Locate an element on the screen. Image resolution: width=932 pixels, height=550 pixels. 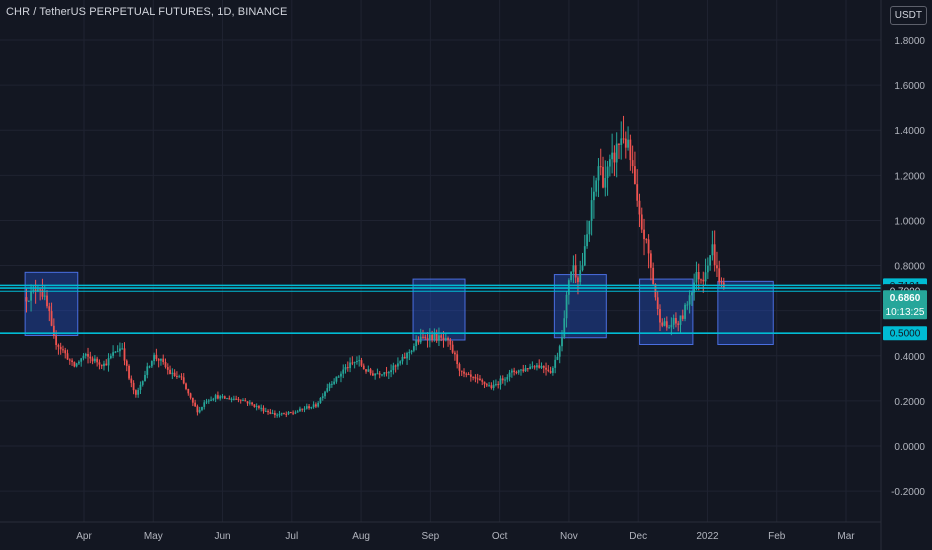
x-tick-label: Feb is located at coordinates (777, 536).